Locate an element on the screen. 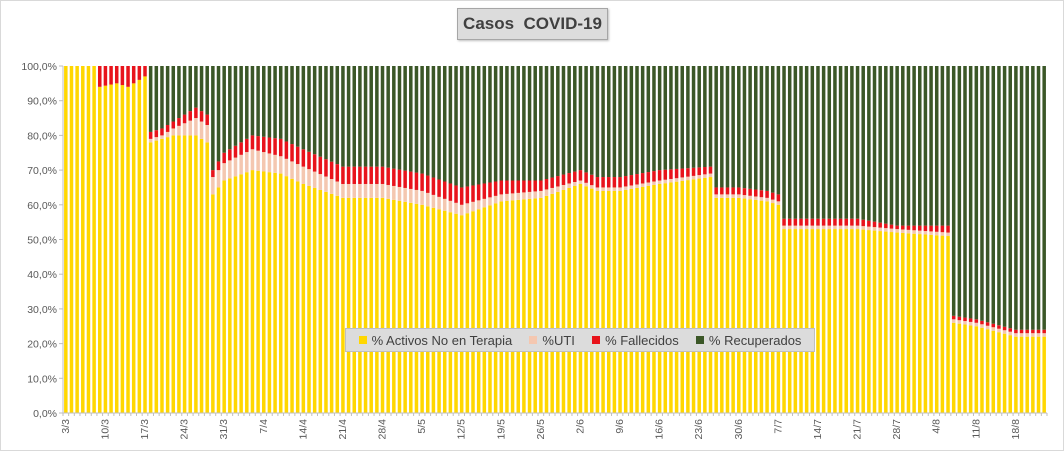 This screenshot has height=451, width=1064. x-tick-label: 23/6 is located at coordinates (699, 429).